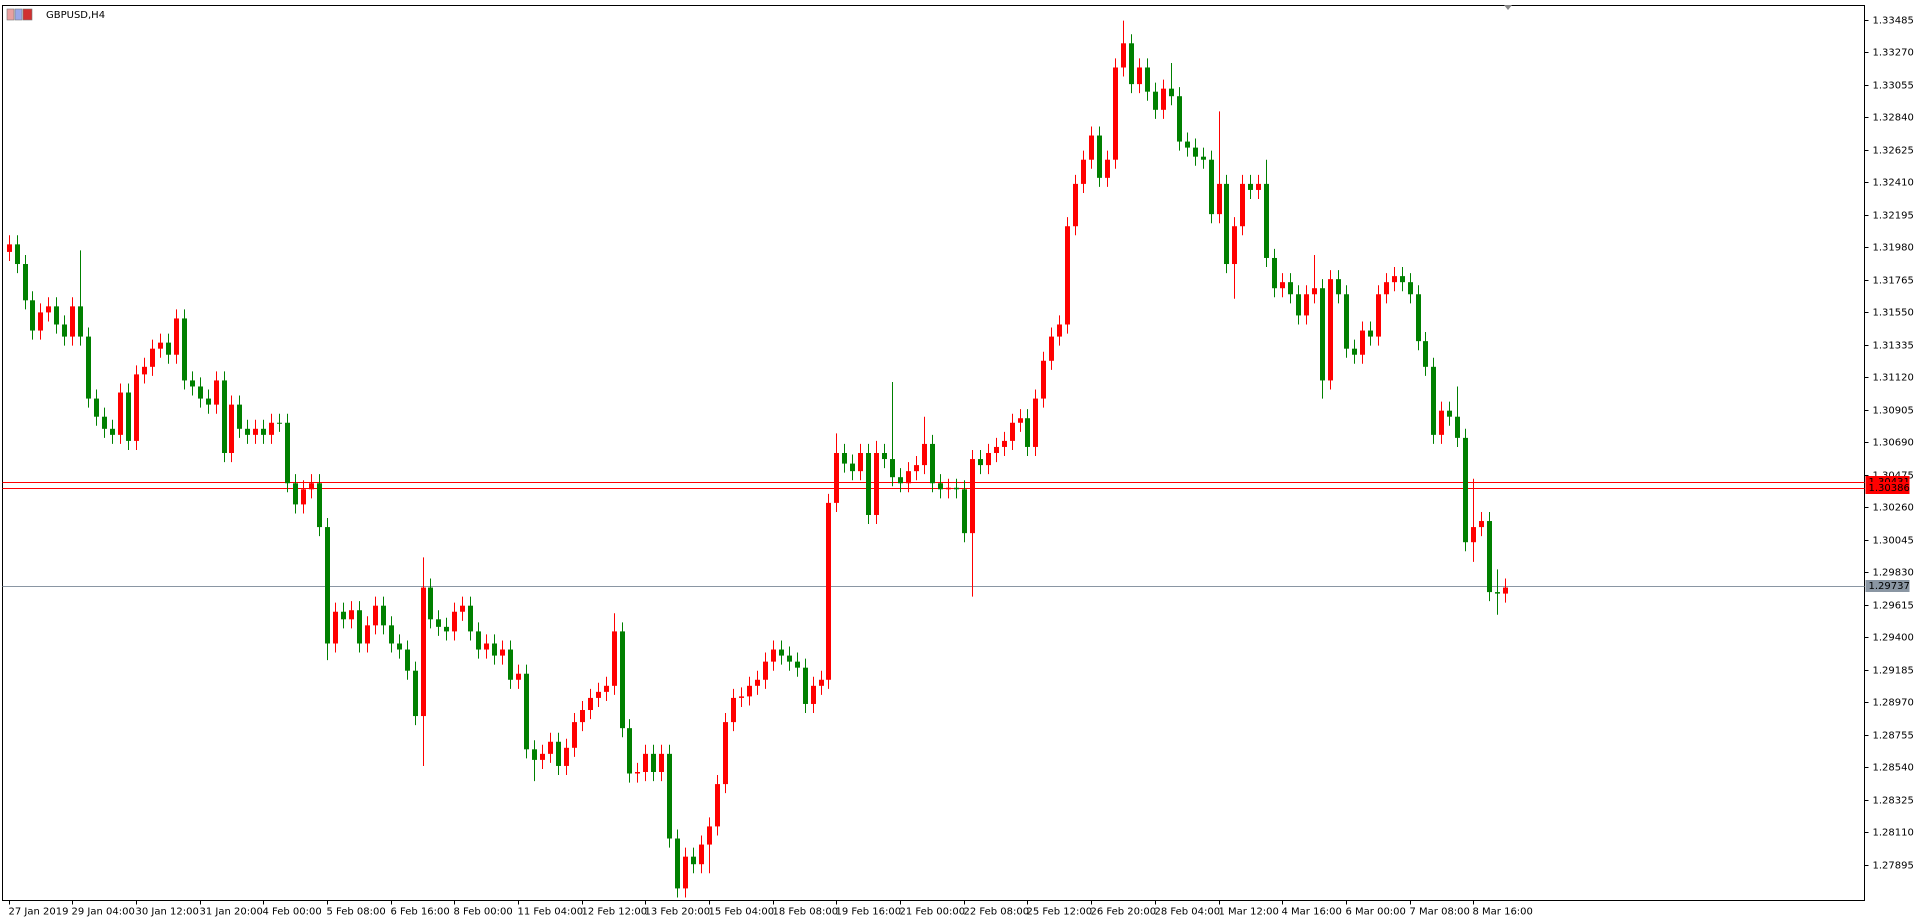 Image resolution: width=1920 pixels, height=922 pixels. I want to click on chart-title: GBPUSD,H4, so click(75, 15).